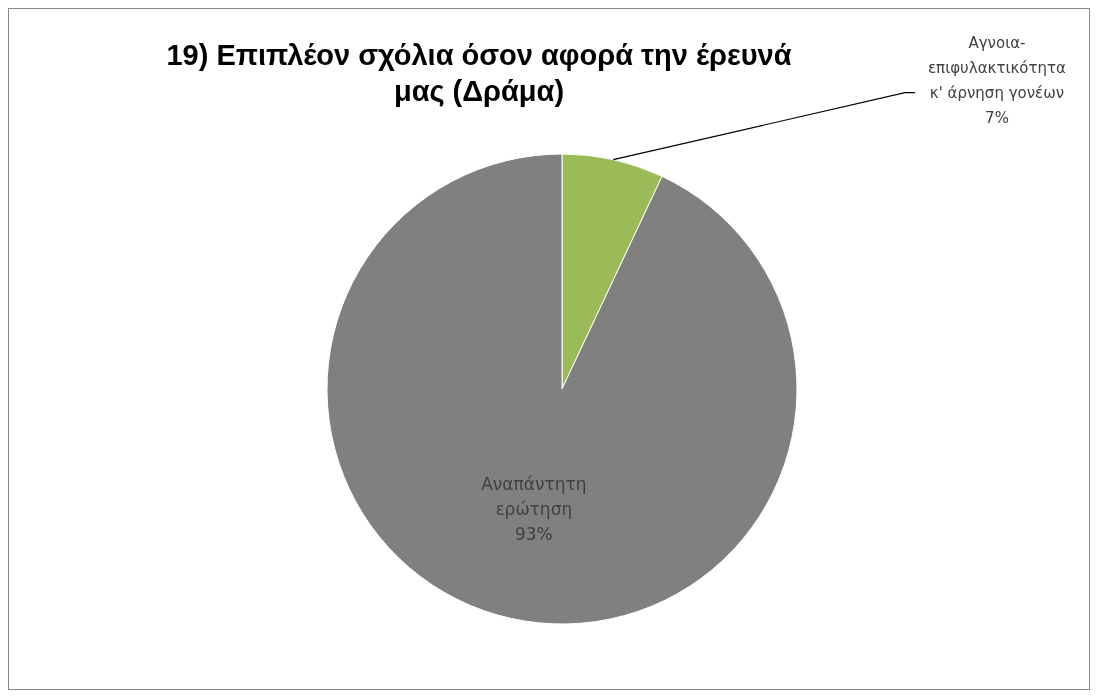 The width and height of the screenshot is (1098, 696). I want to click on slice-label: Αναπάντητη ερώτηση, so click(534, 497).